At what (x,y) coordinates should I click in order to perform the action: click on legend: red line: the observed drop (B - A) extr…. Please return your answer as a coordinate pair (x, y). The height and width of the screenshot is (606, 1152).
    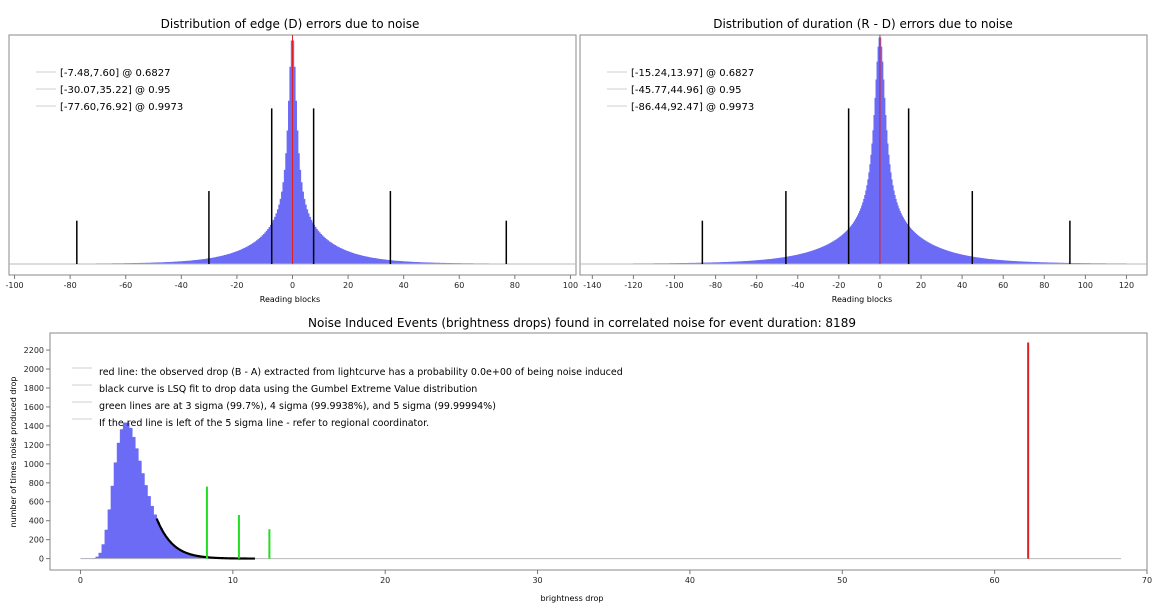
    Looking at the image, I should click on (347, 398).